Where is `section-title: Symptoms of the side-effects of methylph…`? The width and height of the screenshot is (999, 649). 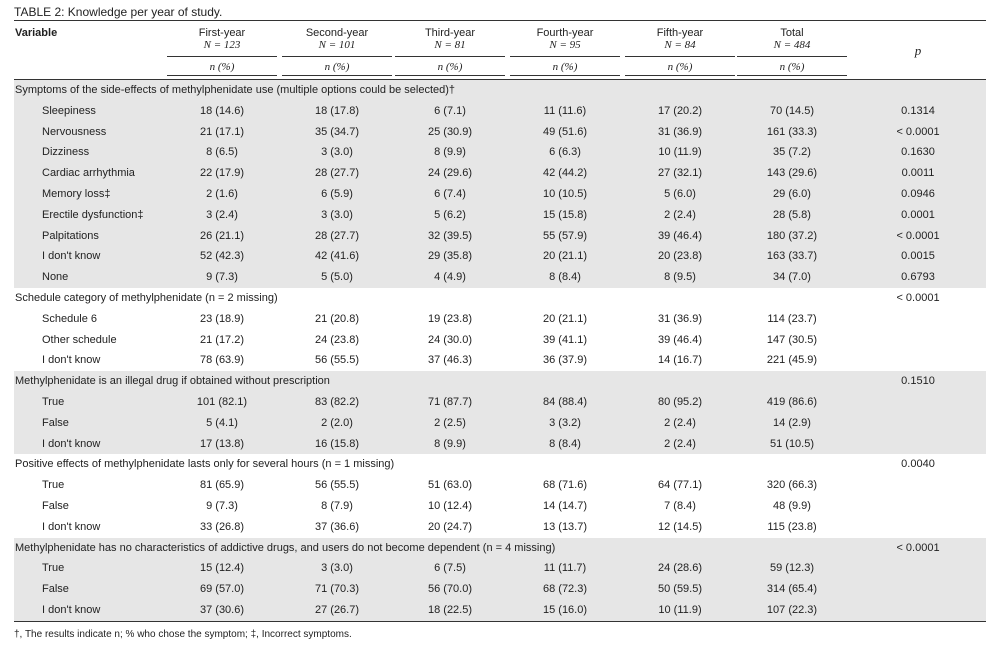 section-title: Symptoms of the side-effects of methylph… is located at coordinates (235, 90).